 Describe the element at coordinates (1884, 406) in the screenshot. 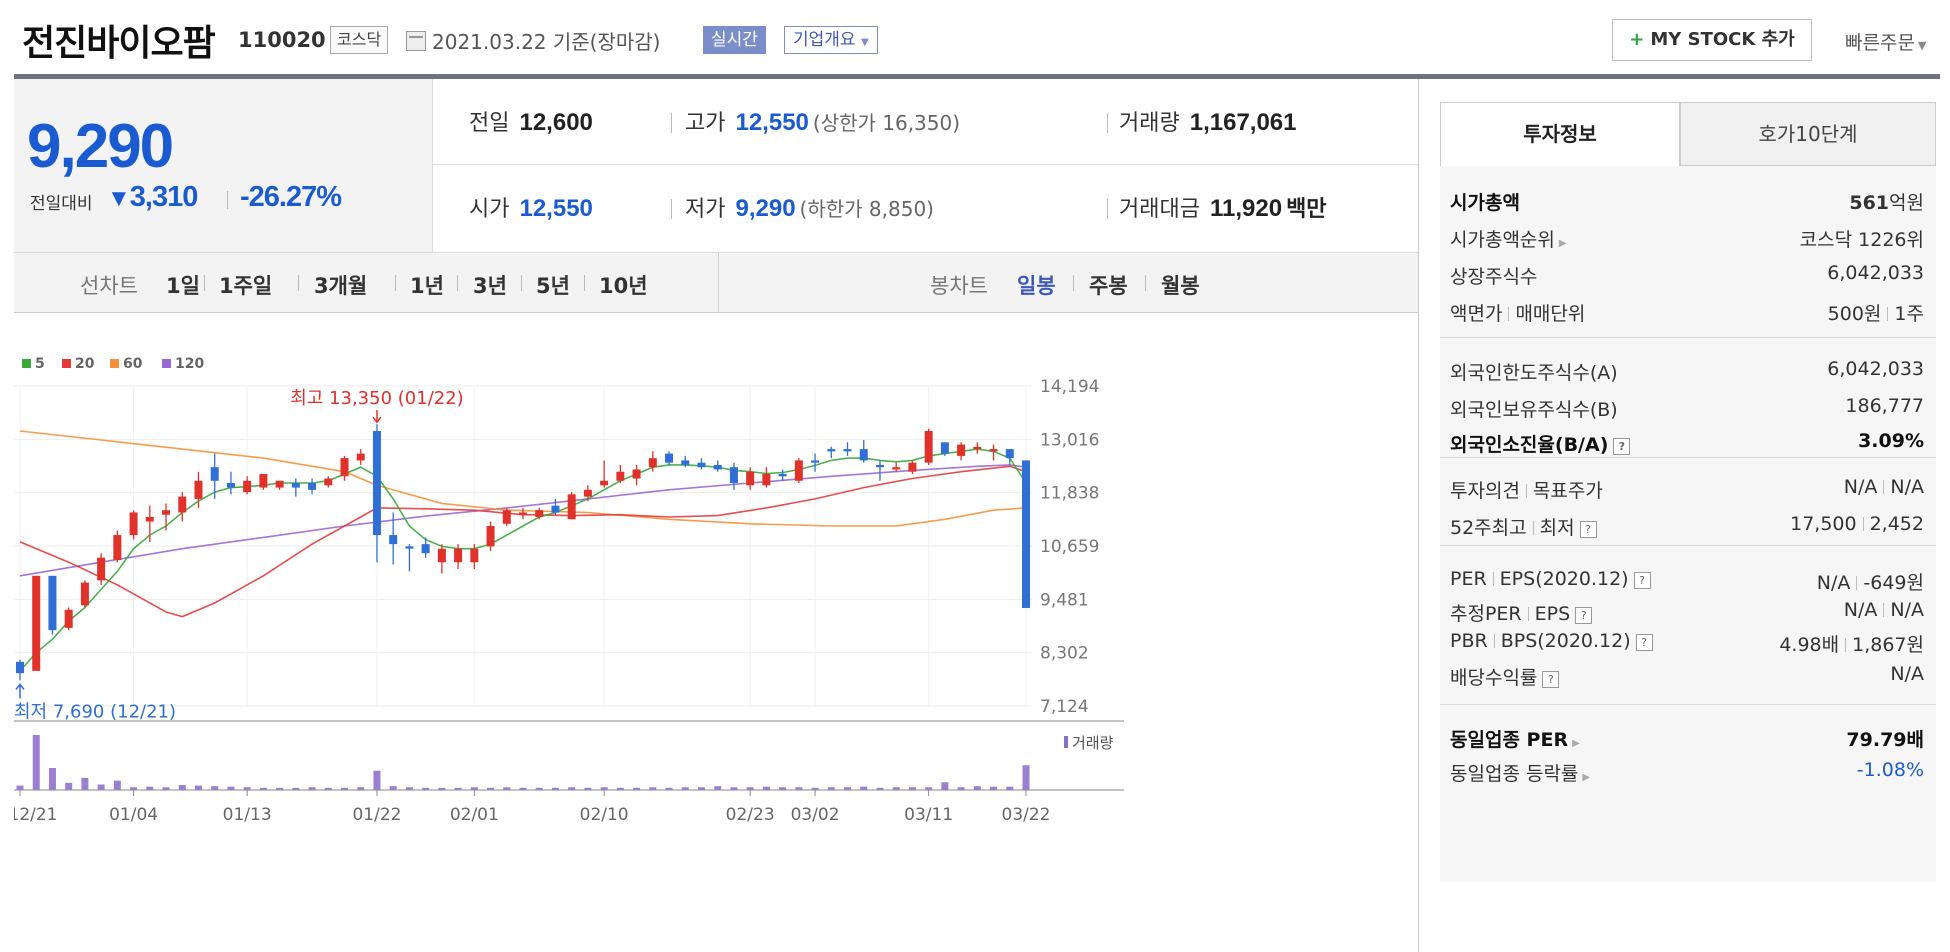

I see `foreign-holding-value: 186,777` at that location.